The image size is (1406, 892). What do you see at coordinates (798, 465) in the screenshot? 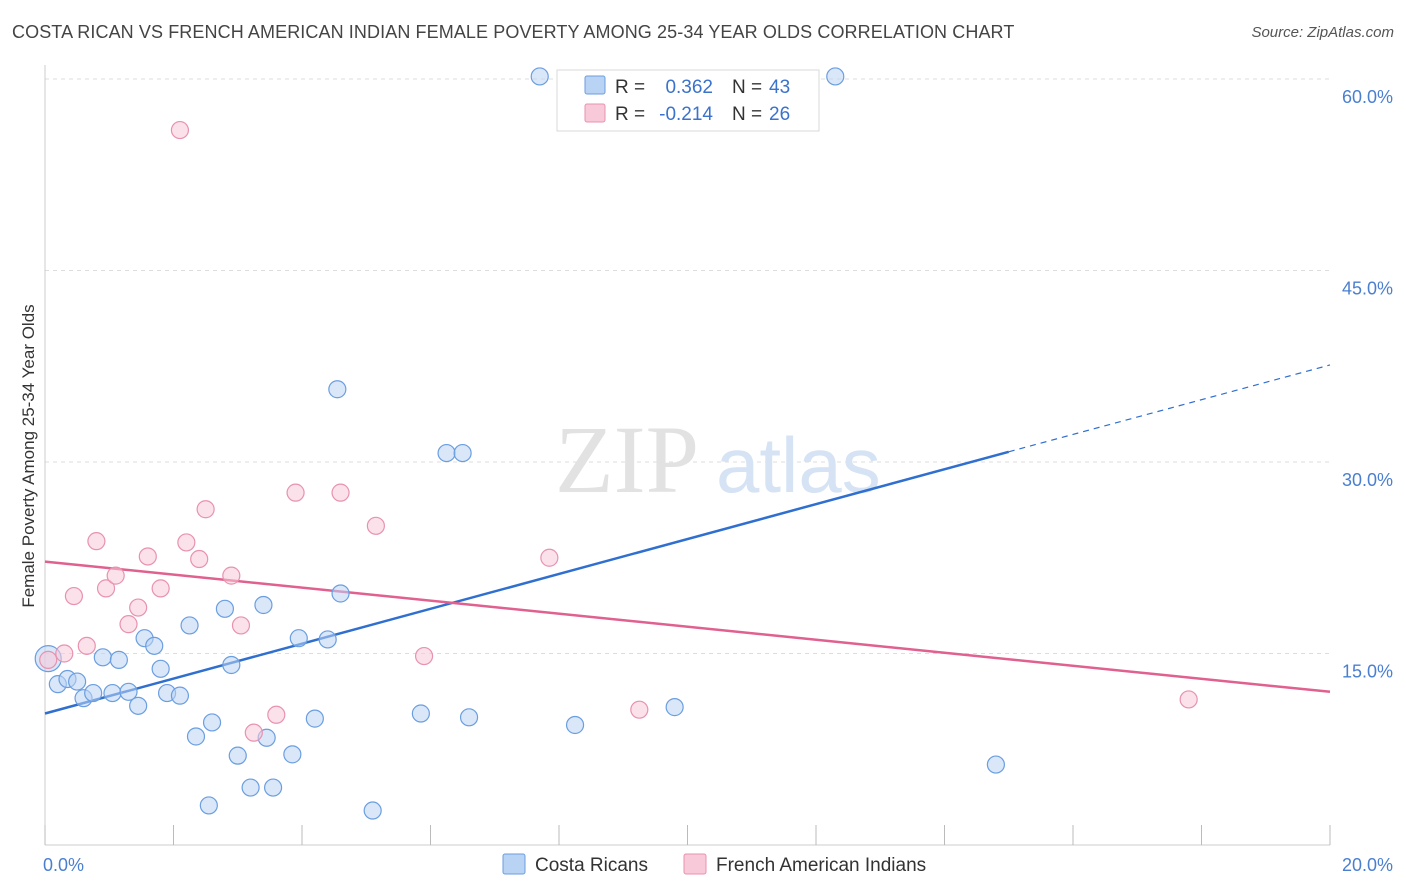
I see `watermark-atlas: atlas` at bounding box center [798, 465].